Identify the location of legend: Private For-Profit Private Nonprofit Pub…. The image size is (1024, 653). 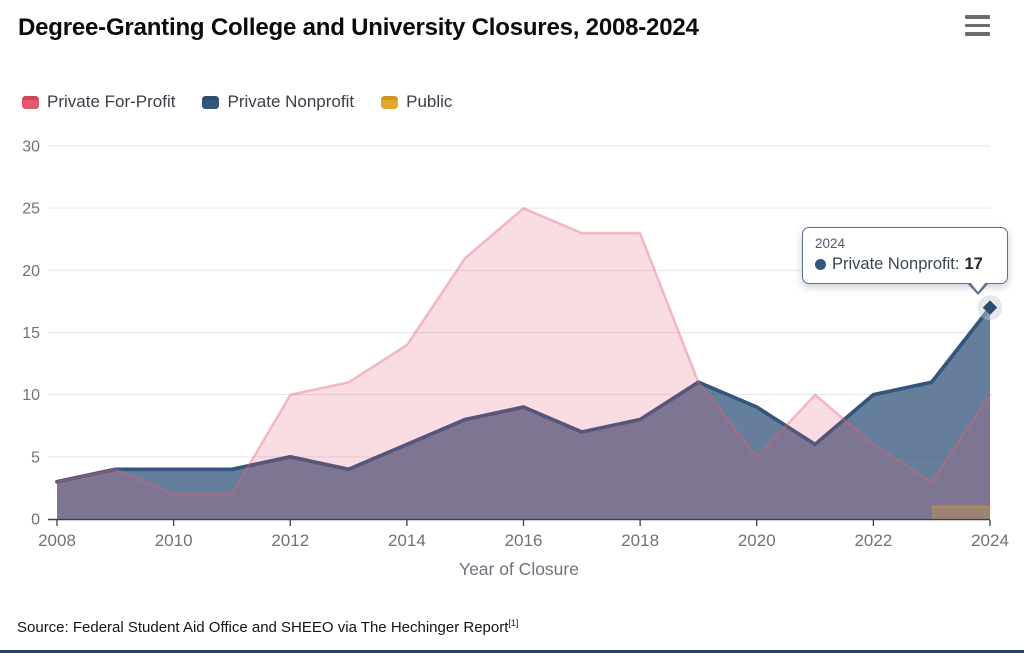
(237, 102).